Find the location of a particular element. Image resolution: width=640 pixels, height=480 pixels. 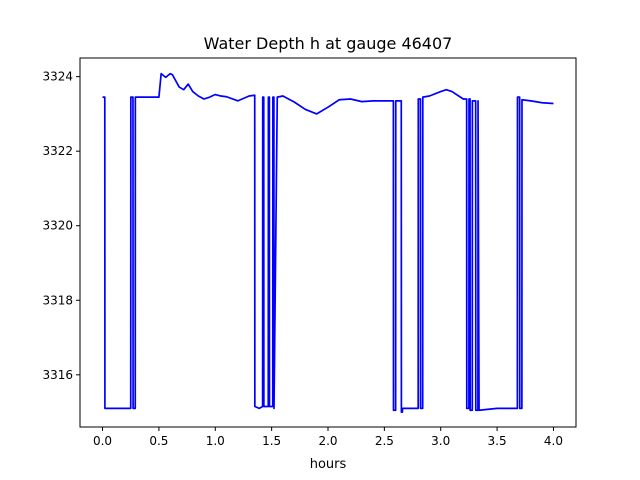

y-tick-label: 3318 is located at coordinates (57, 300).